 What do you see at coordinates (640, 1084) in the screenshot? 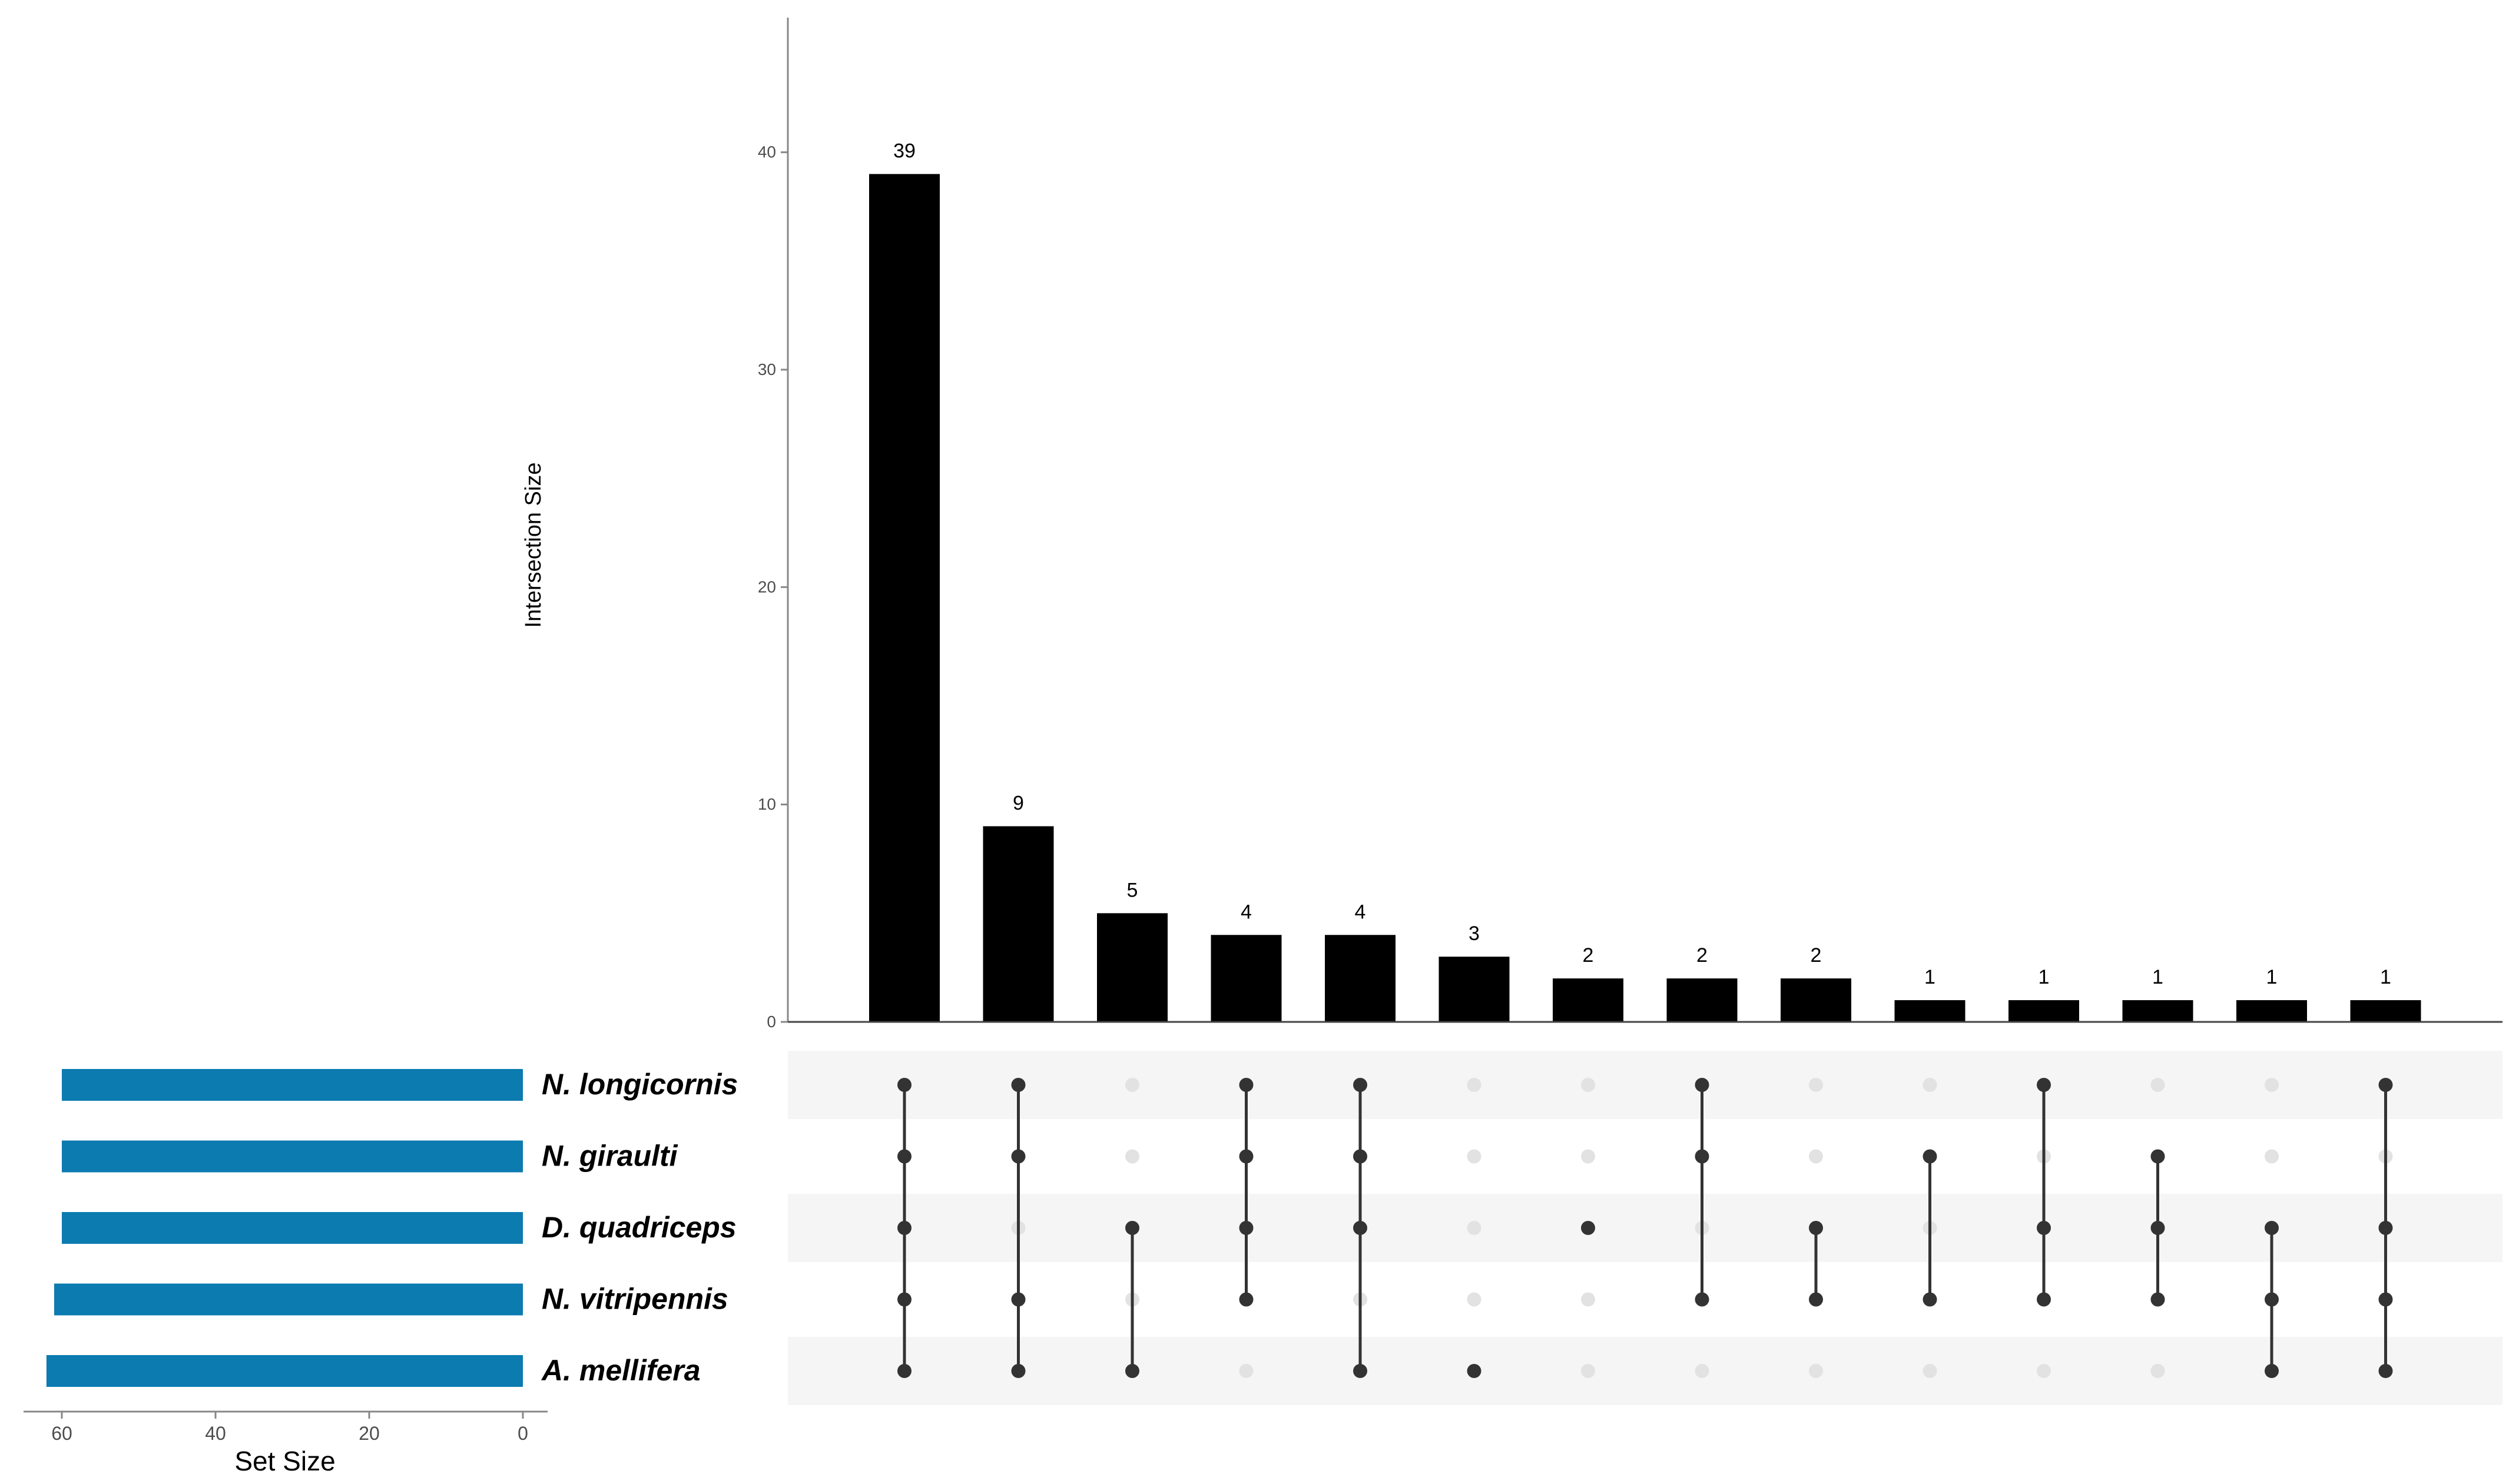
I see `set-name-label: N. longicornis` at bounding box center [640, 1084].